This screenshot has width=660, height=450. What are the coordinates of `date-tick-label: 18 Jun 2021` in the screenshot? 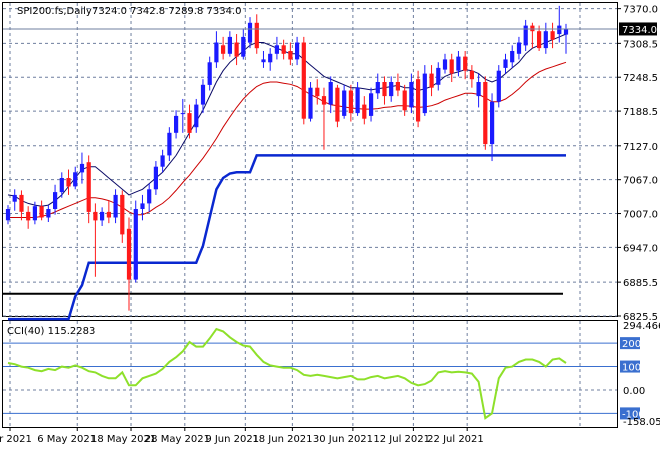 It's located at (282, 439).